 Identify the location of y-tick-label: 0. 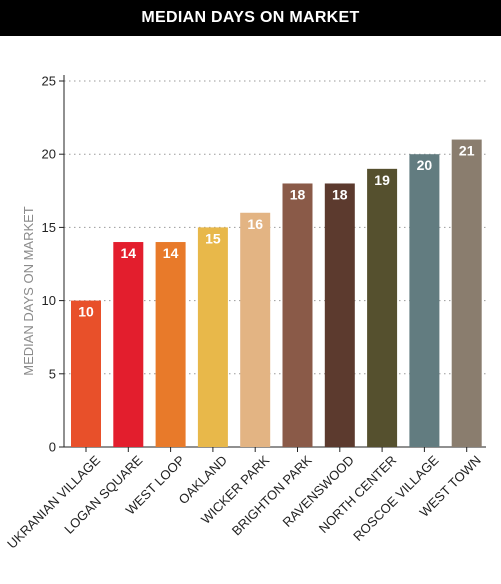
(52, 447).